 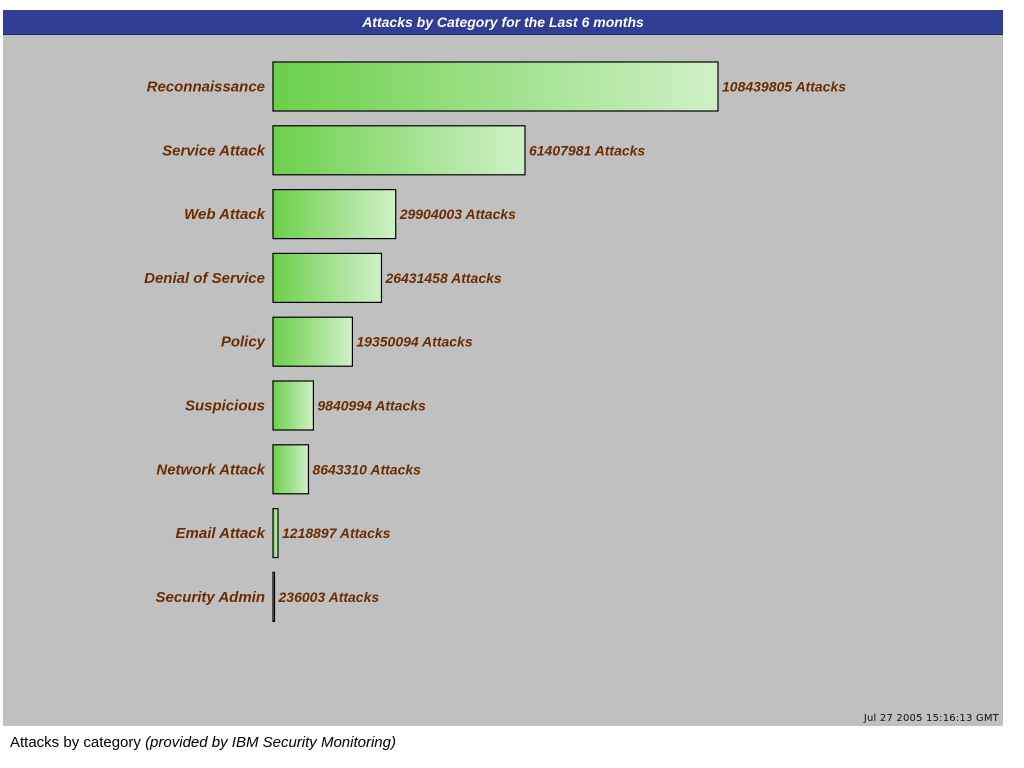 What do you see at coordinates (213, 150) in the screenshot?
I see `category-label: Service Attack` at bounding box center [213, 150].